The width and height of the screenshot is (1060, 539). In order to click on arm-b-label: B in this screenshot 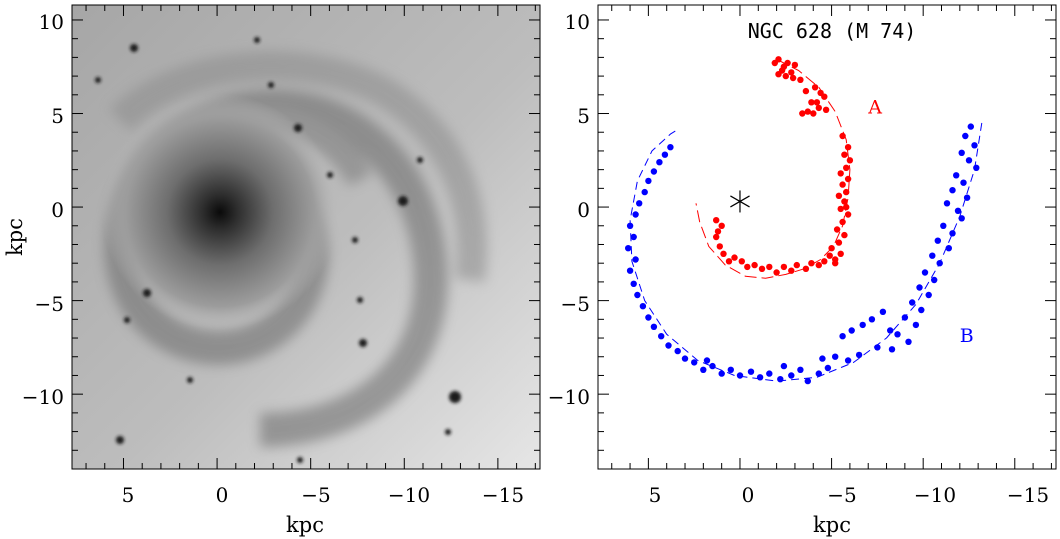, I will do `click(967, 336)`.